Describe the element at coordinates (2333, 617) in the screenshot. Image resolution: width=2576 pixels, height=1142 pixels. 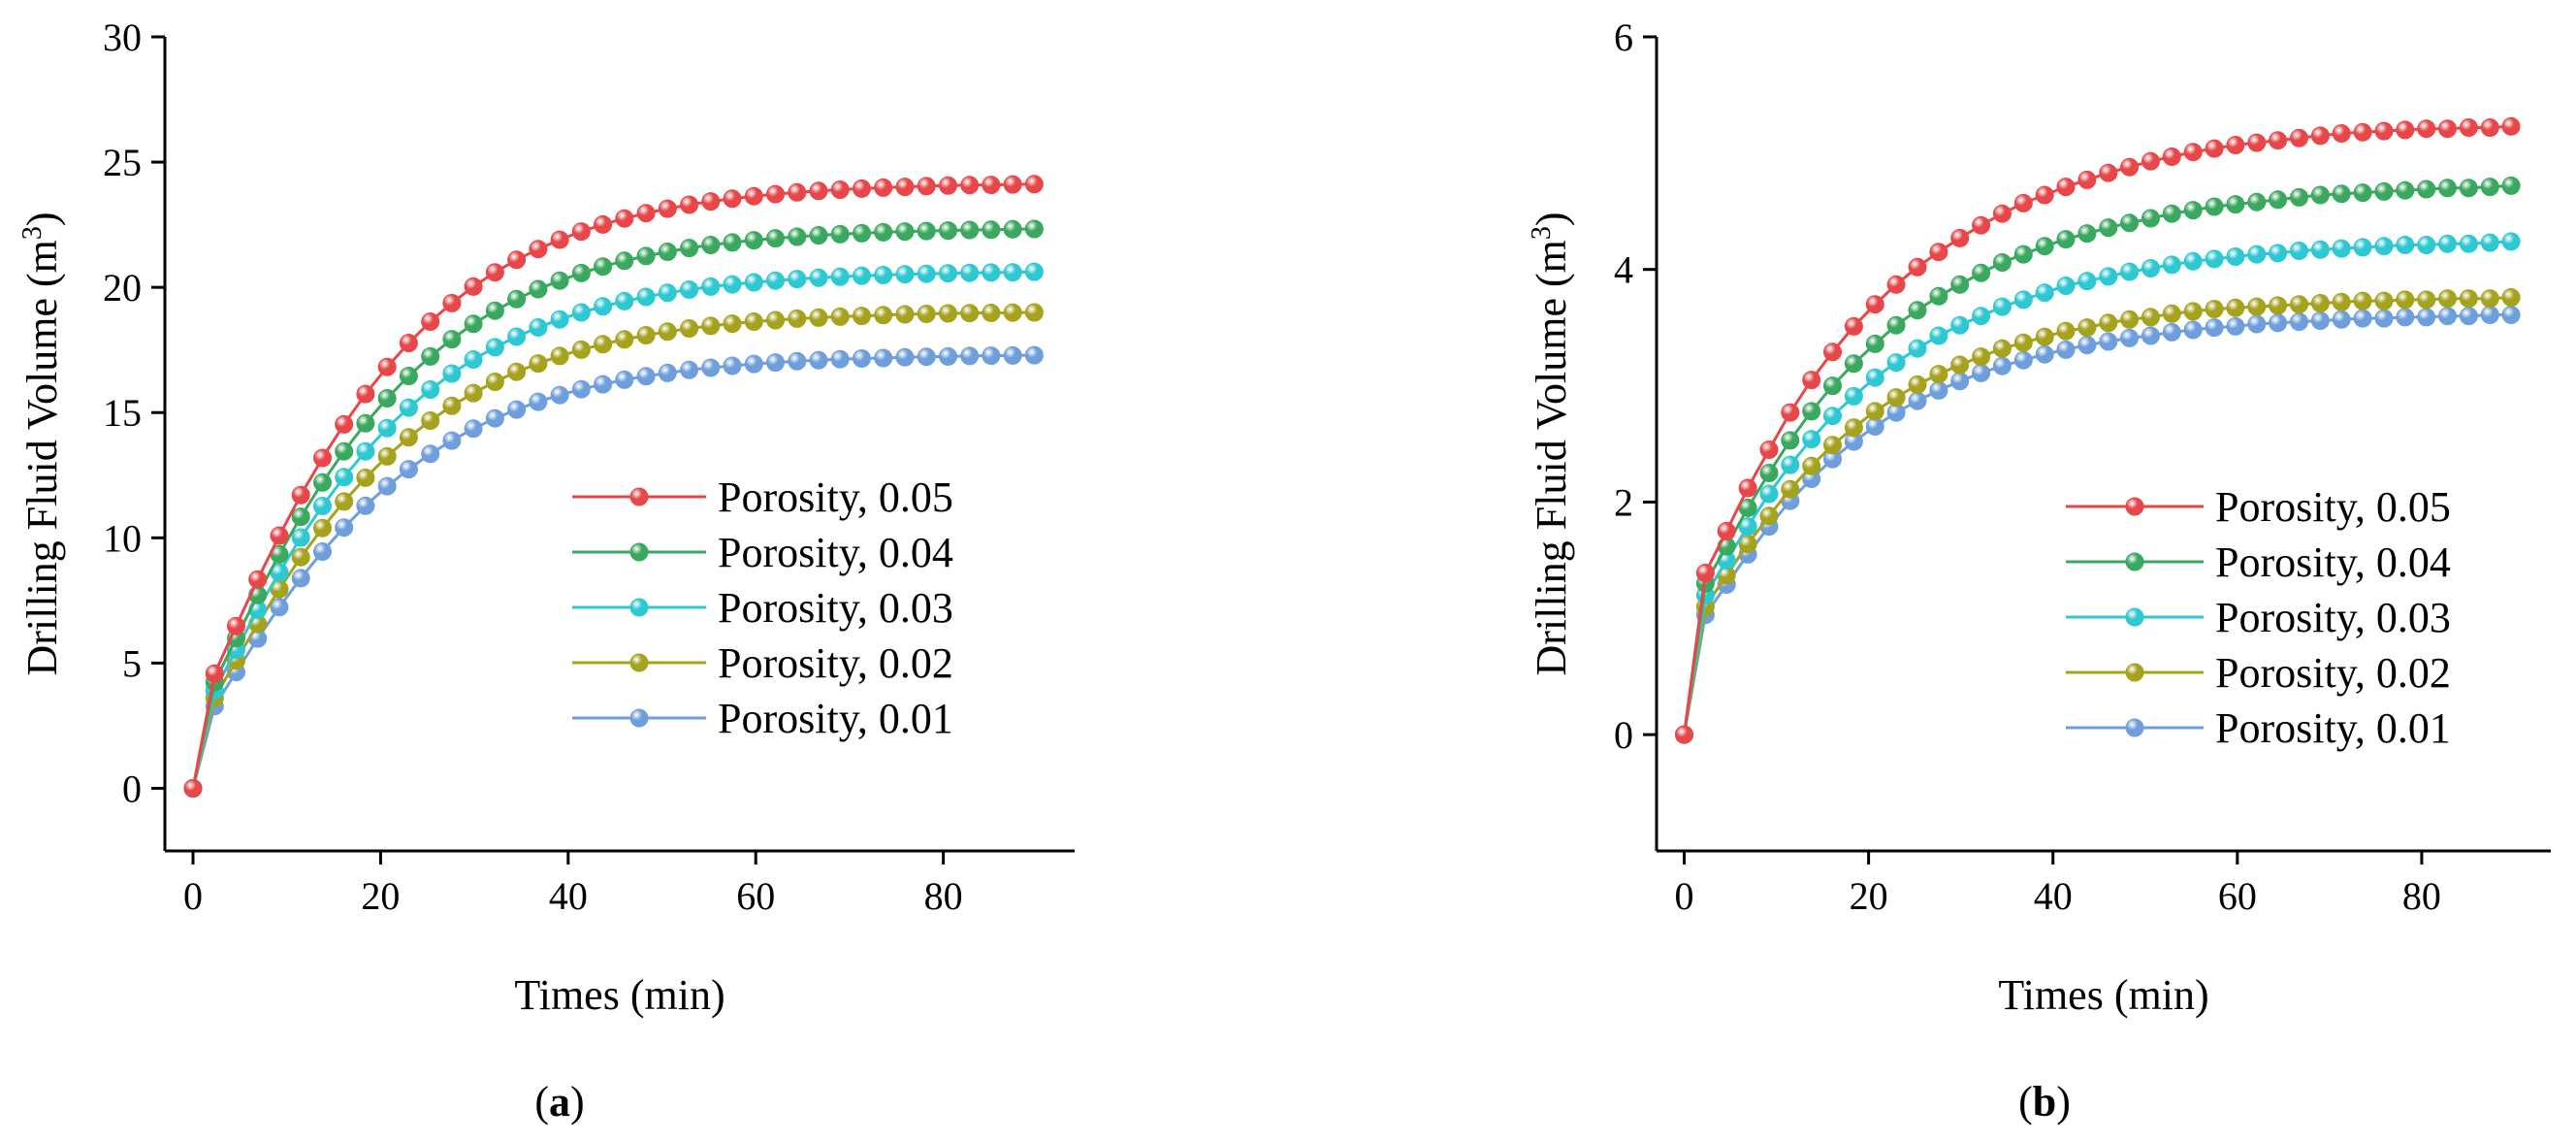
I see `legend-label: Porosity, 0.03` at that location.